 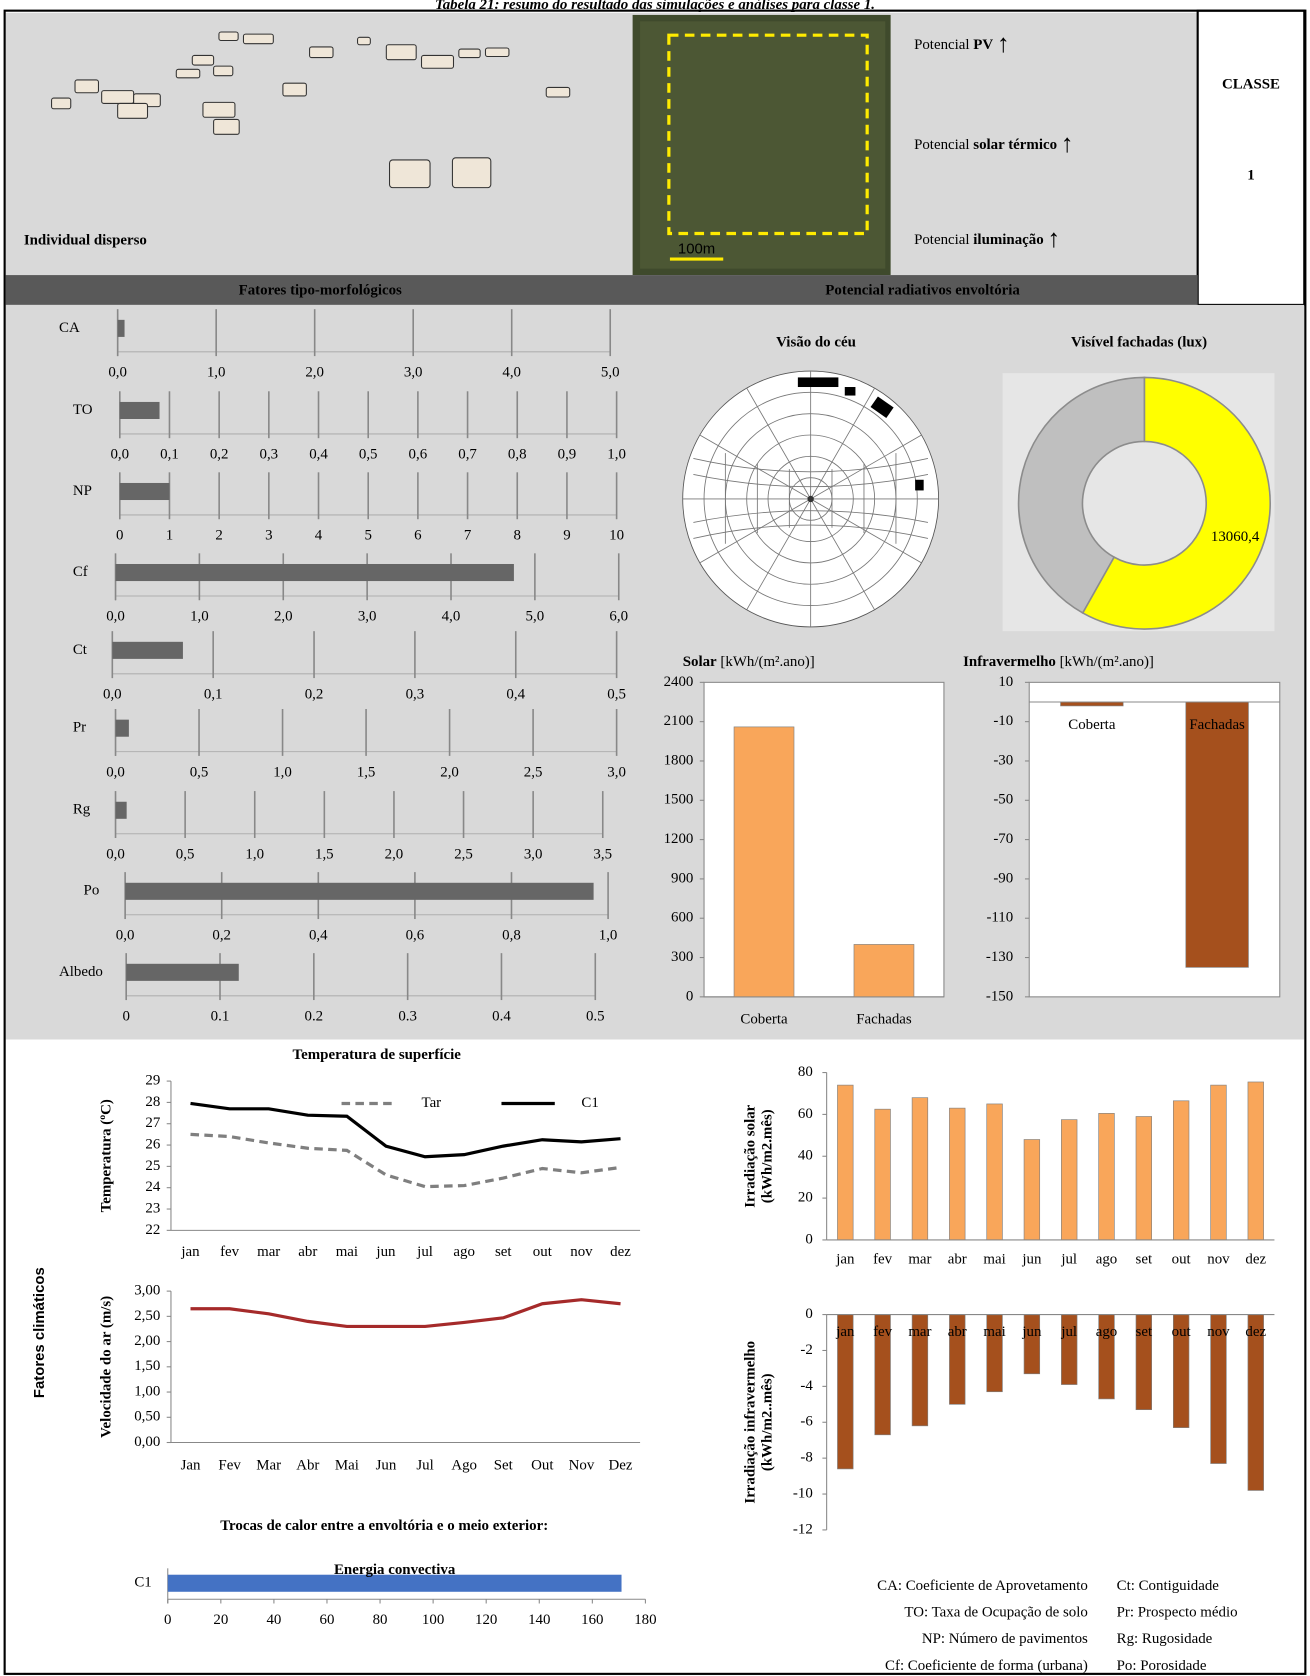 What do you see at coordinates (191, 1465) in the screenshot?
I see `x-tick-label: Jan` at bounding box center [191, 1465].